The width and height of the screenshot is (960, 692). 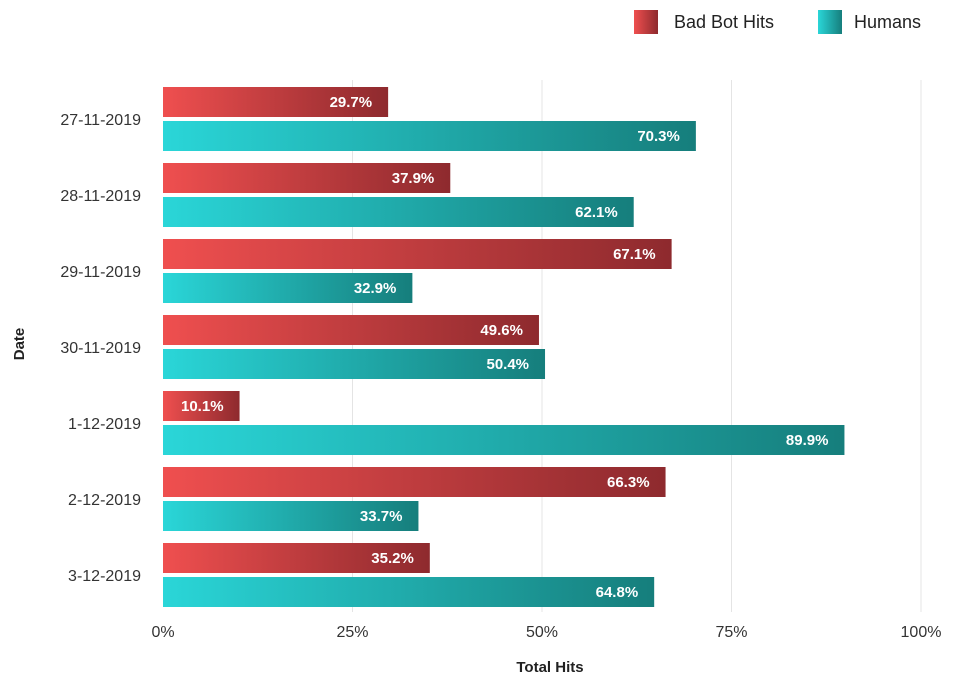 What do you see at coordinates (352, 632) in the screenshot?
I see `x-tick-label: 25%` at bounding box center [352, 632].